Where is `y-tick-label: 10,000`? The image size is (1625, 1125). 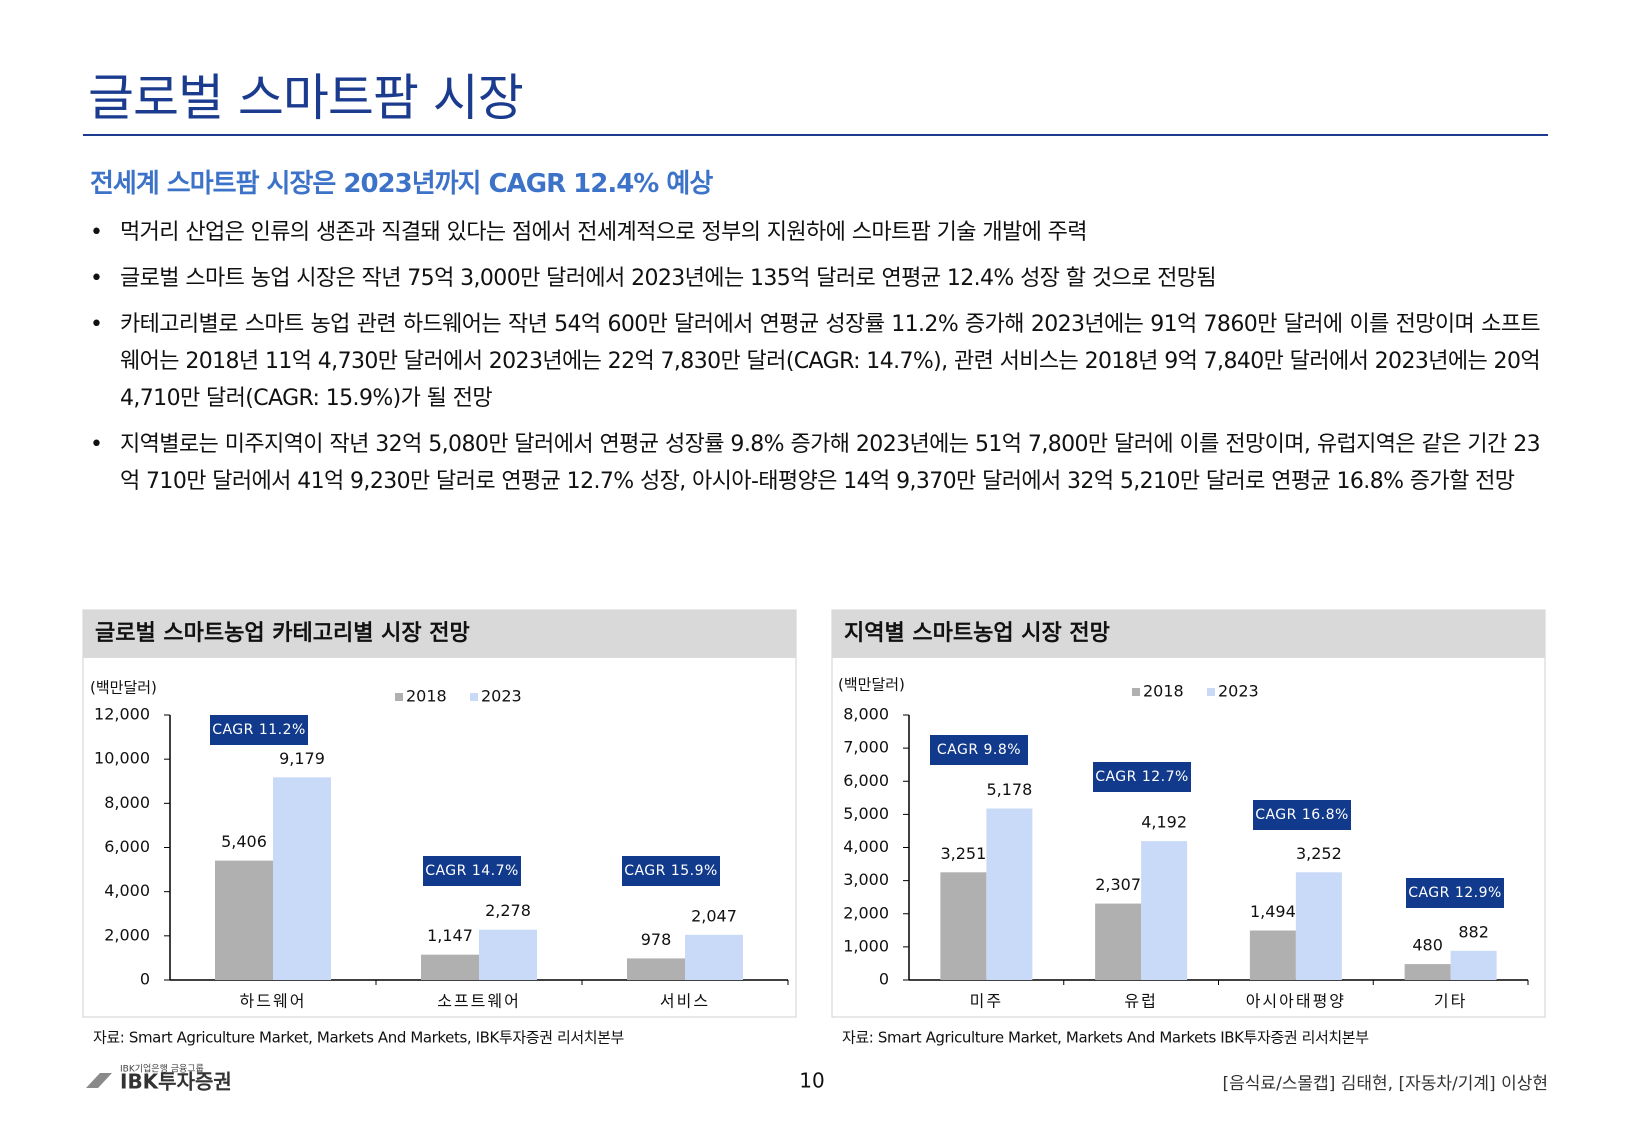
y-tick-label: 10,000 is located at coordinates (122, 758).